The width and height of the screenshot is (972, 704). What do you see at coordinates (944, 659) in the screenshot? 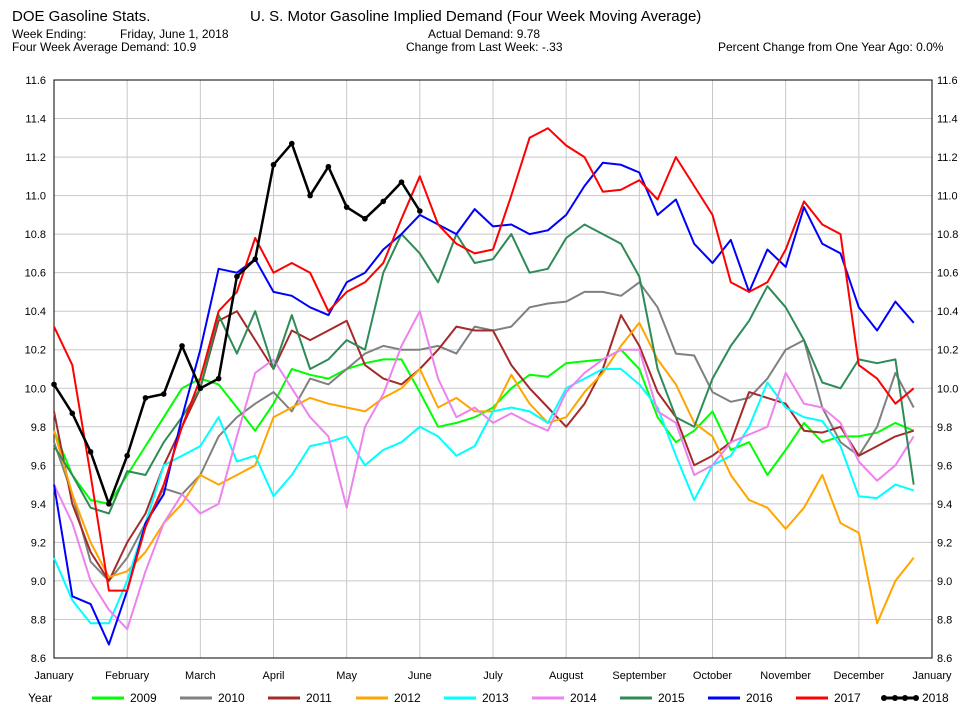
I see `y-tick-label-right: 8.6` at bounding box center [944, 659].